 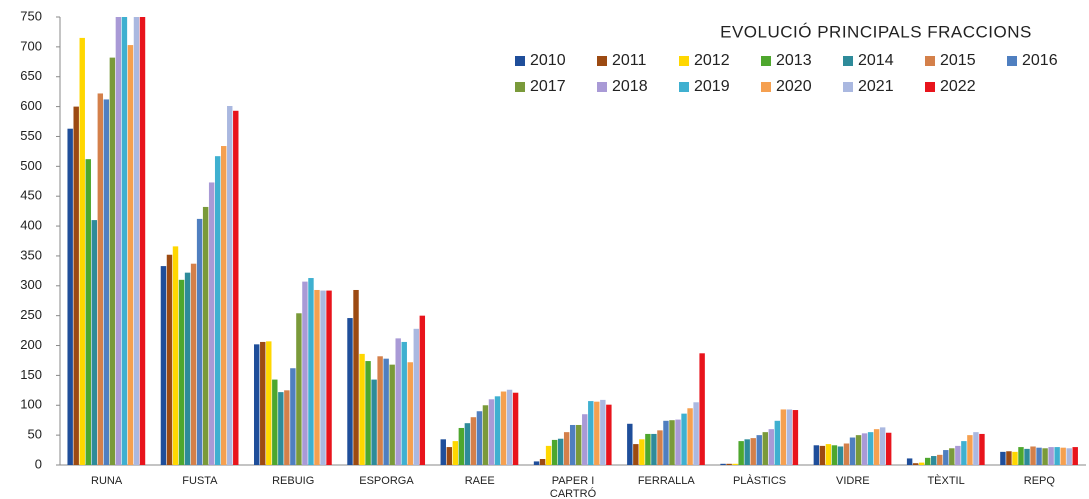 I want to click on y-tick-label: 450, so click(x=31, y=195).